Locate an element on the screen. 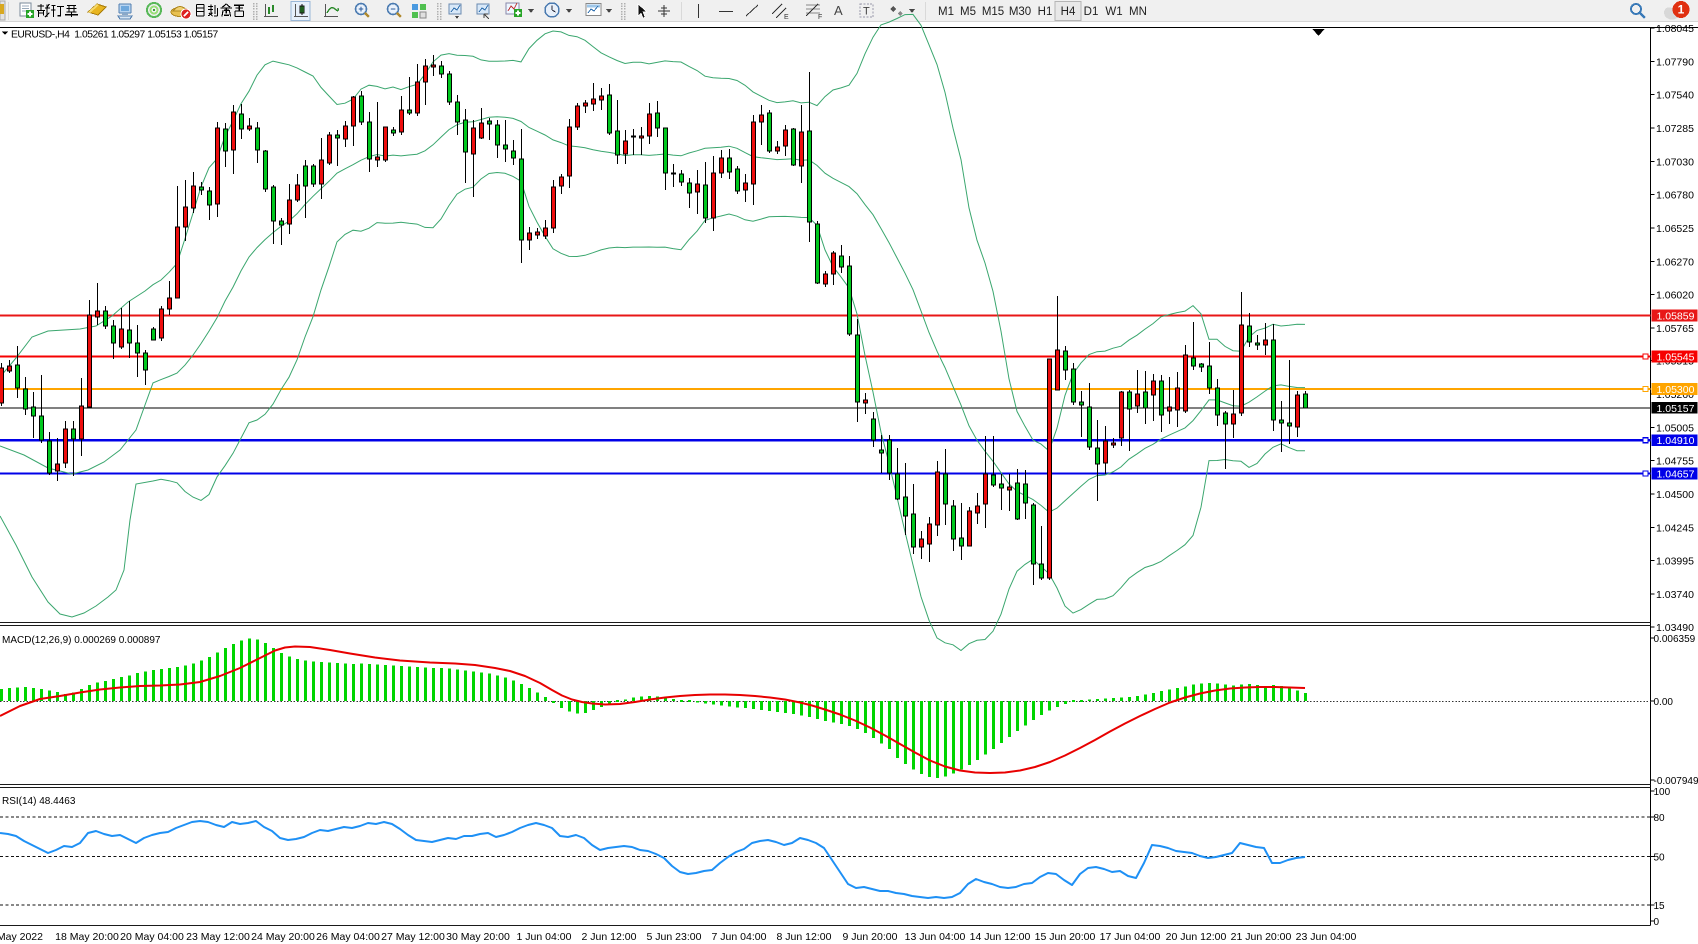 The image size is (1698, 944). svg-text: A is located at coordinates (838, 10).